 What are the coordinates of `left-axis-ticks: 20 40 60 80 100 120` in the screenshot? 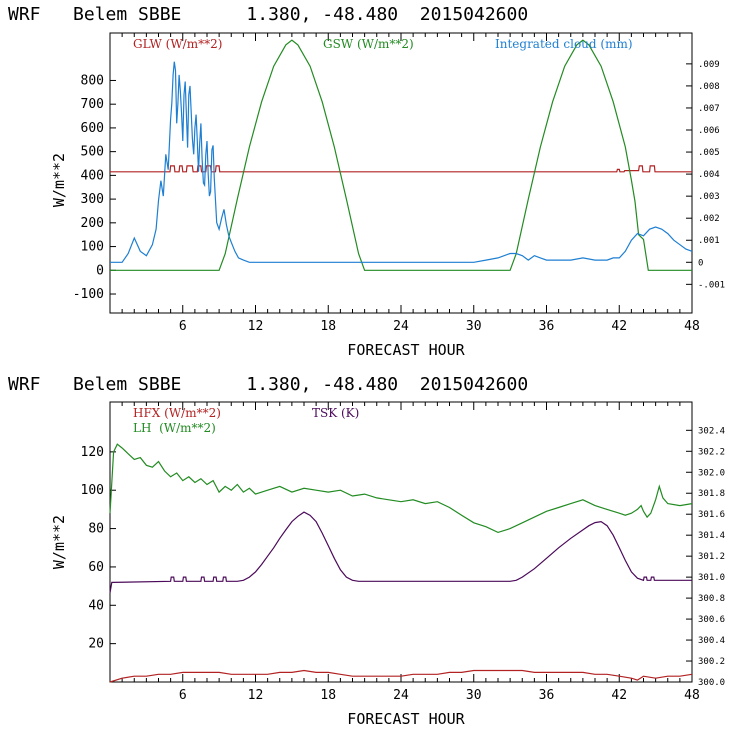 It's located at (98, 548).